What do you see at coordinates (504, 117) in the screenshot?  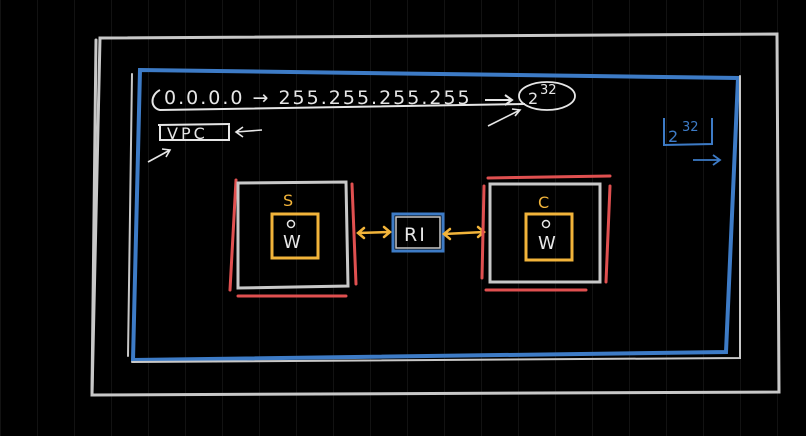 I see `count-pointer-arrow` at bounding box center [504, 117].